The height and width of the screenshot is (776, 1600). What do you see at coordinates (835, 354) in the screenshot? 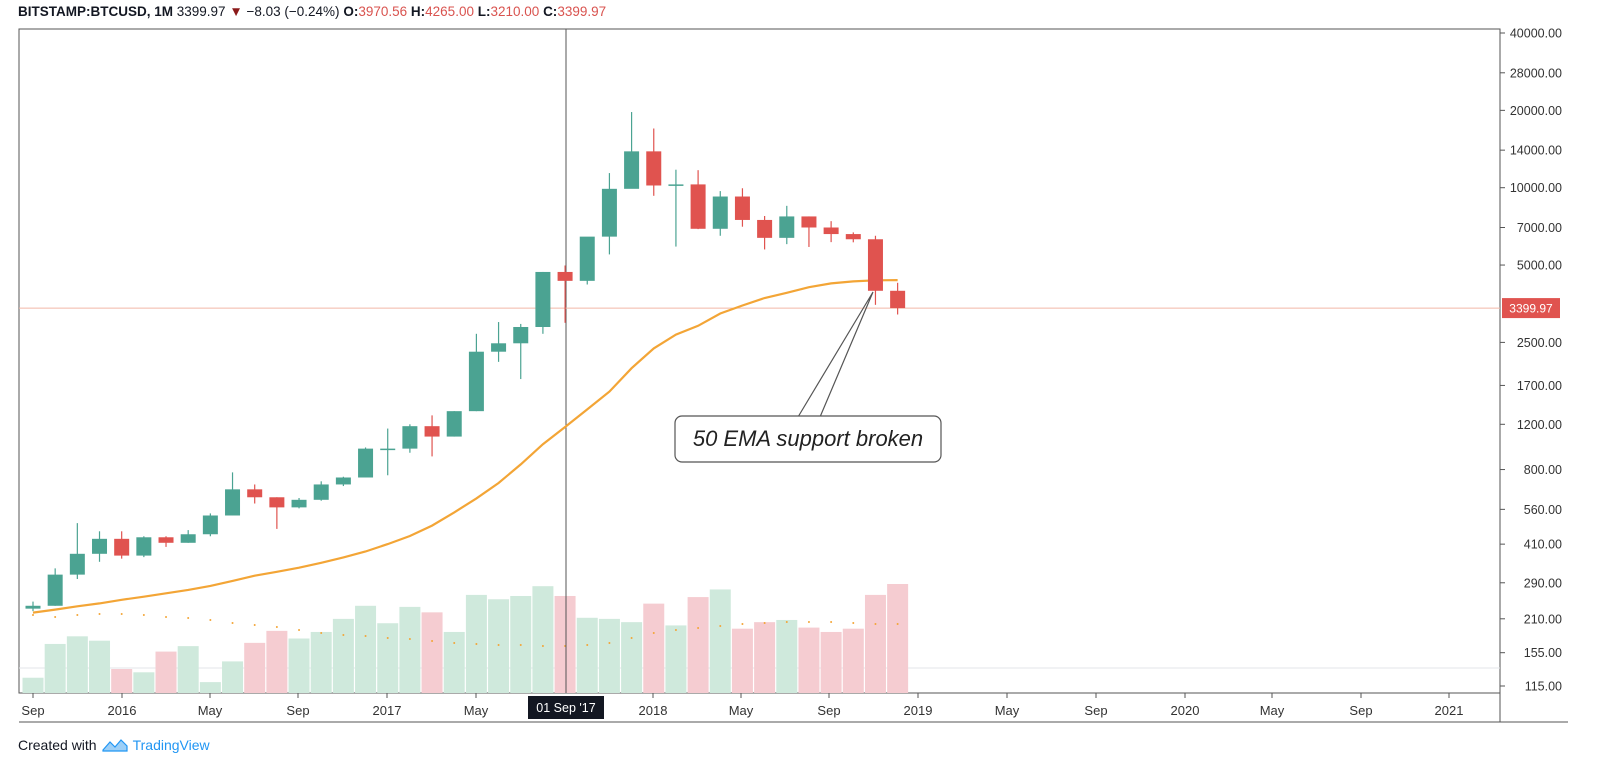
I see `annotation-pointer` at bounding box center [835, 354].